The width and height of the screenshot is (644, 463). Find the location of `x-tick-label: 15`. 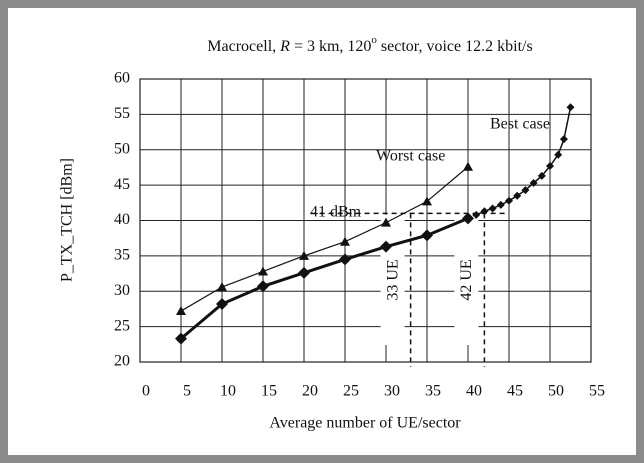

x-tick-label: 15 is located at coordinates (269, 391).